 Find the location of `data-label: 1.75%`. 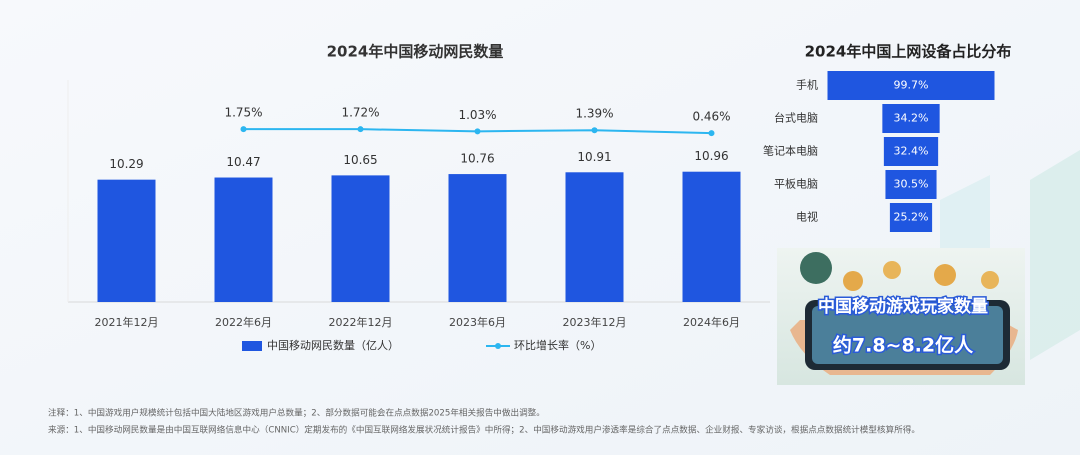

data-label: 1.75% is located at coordinates (243, 113).